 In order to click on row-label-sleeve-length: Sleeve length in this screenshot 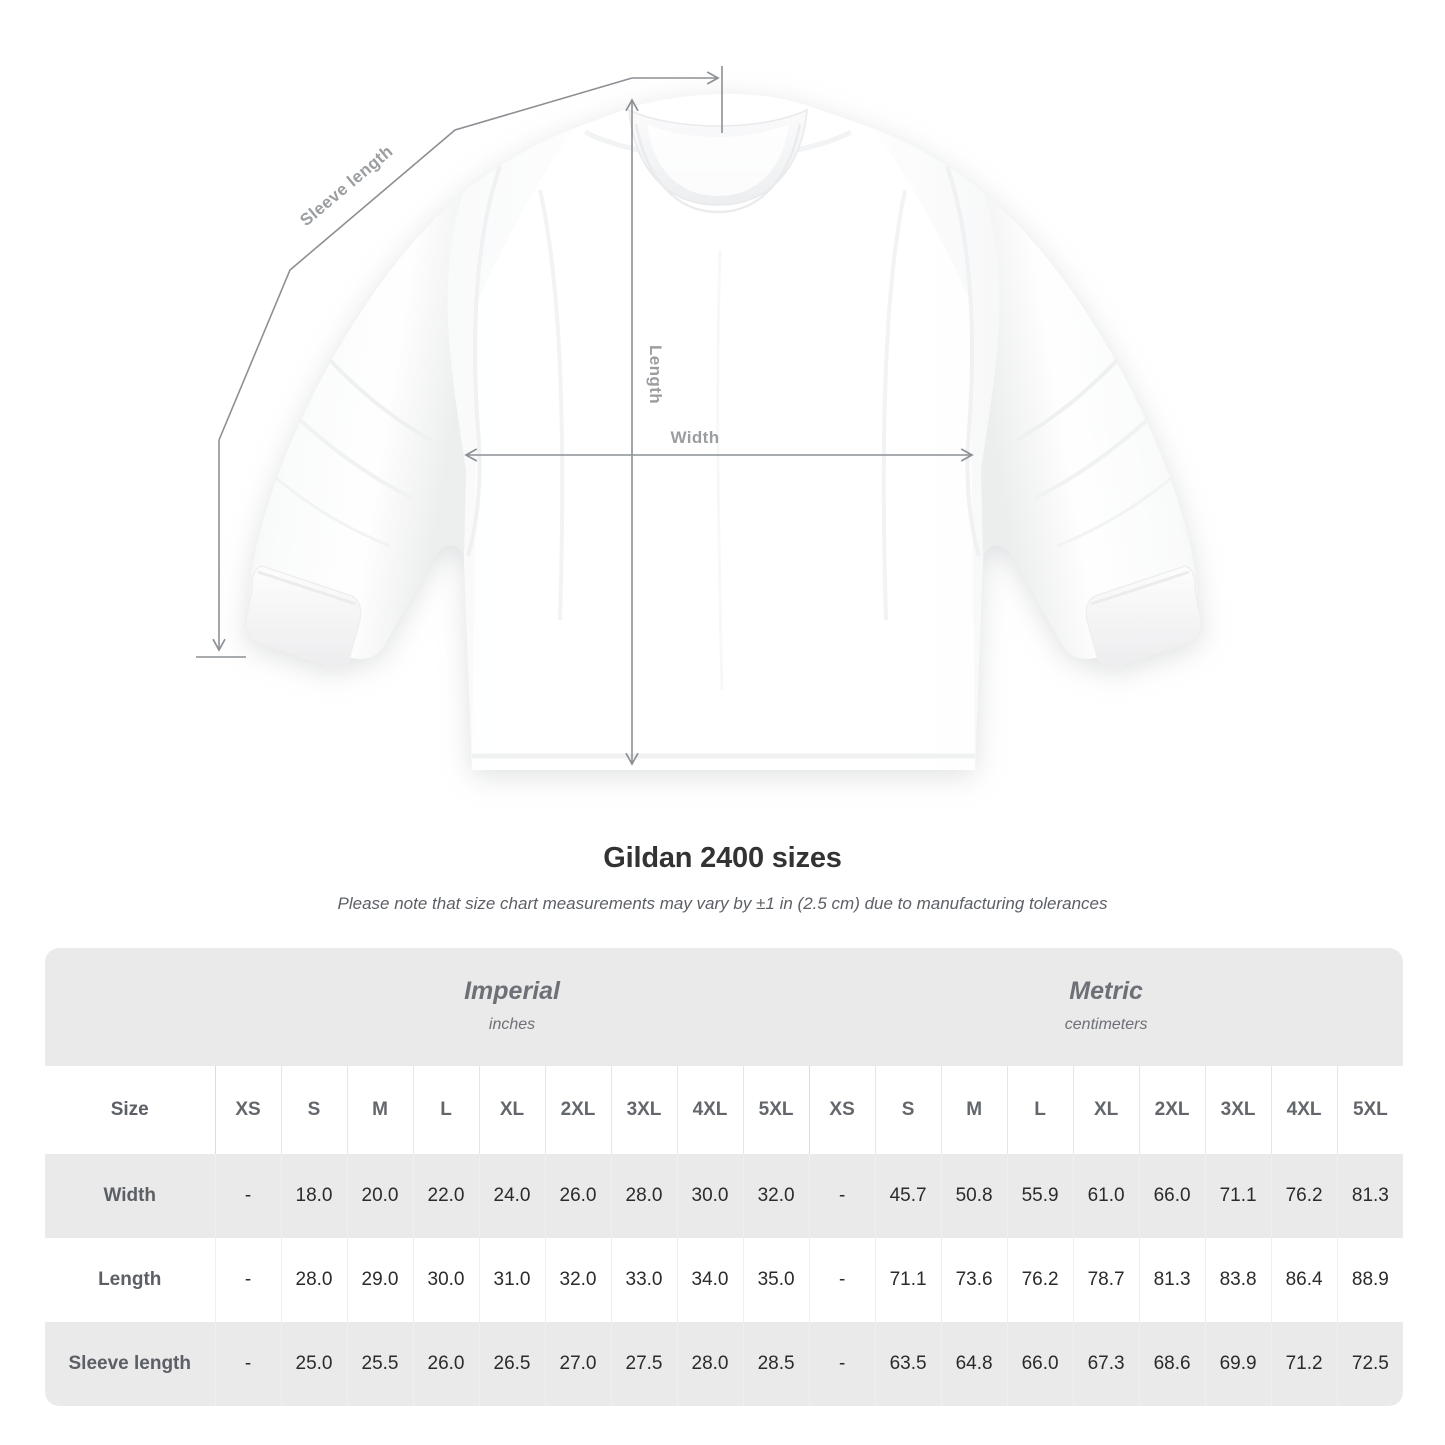, I will do `click(130, 1364)`.